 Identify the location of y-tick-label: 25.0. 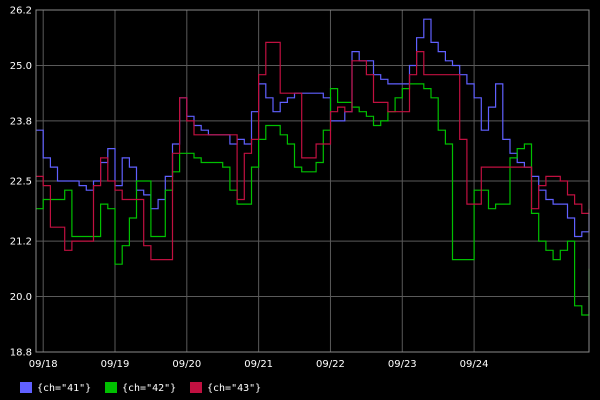
(21, 66).